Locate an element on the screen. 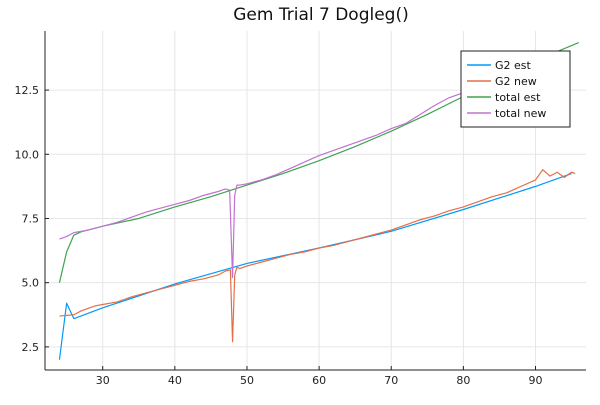  legend-label: total new is located at coordinates (520, 113).